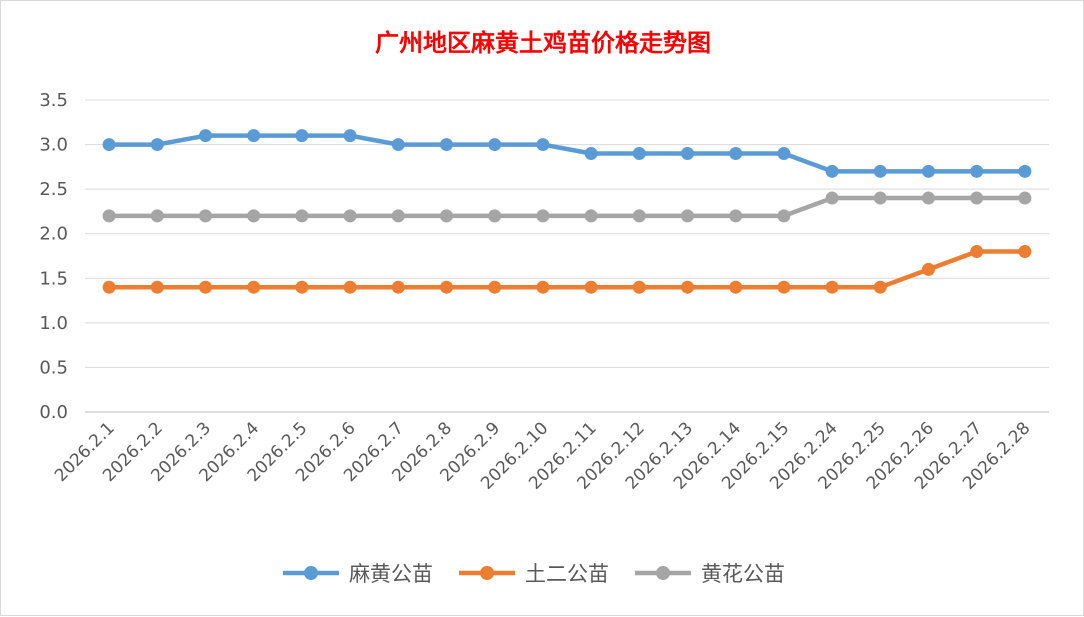 The image size is (1084, 617). Describe the element at coordinates (53, 323) in the screenshot. I see `y-tick-label: 1.0` at that location.